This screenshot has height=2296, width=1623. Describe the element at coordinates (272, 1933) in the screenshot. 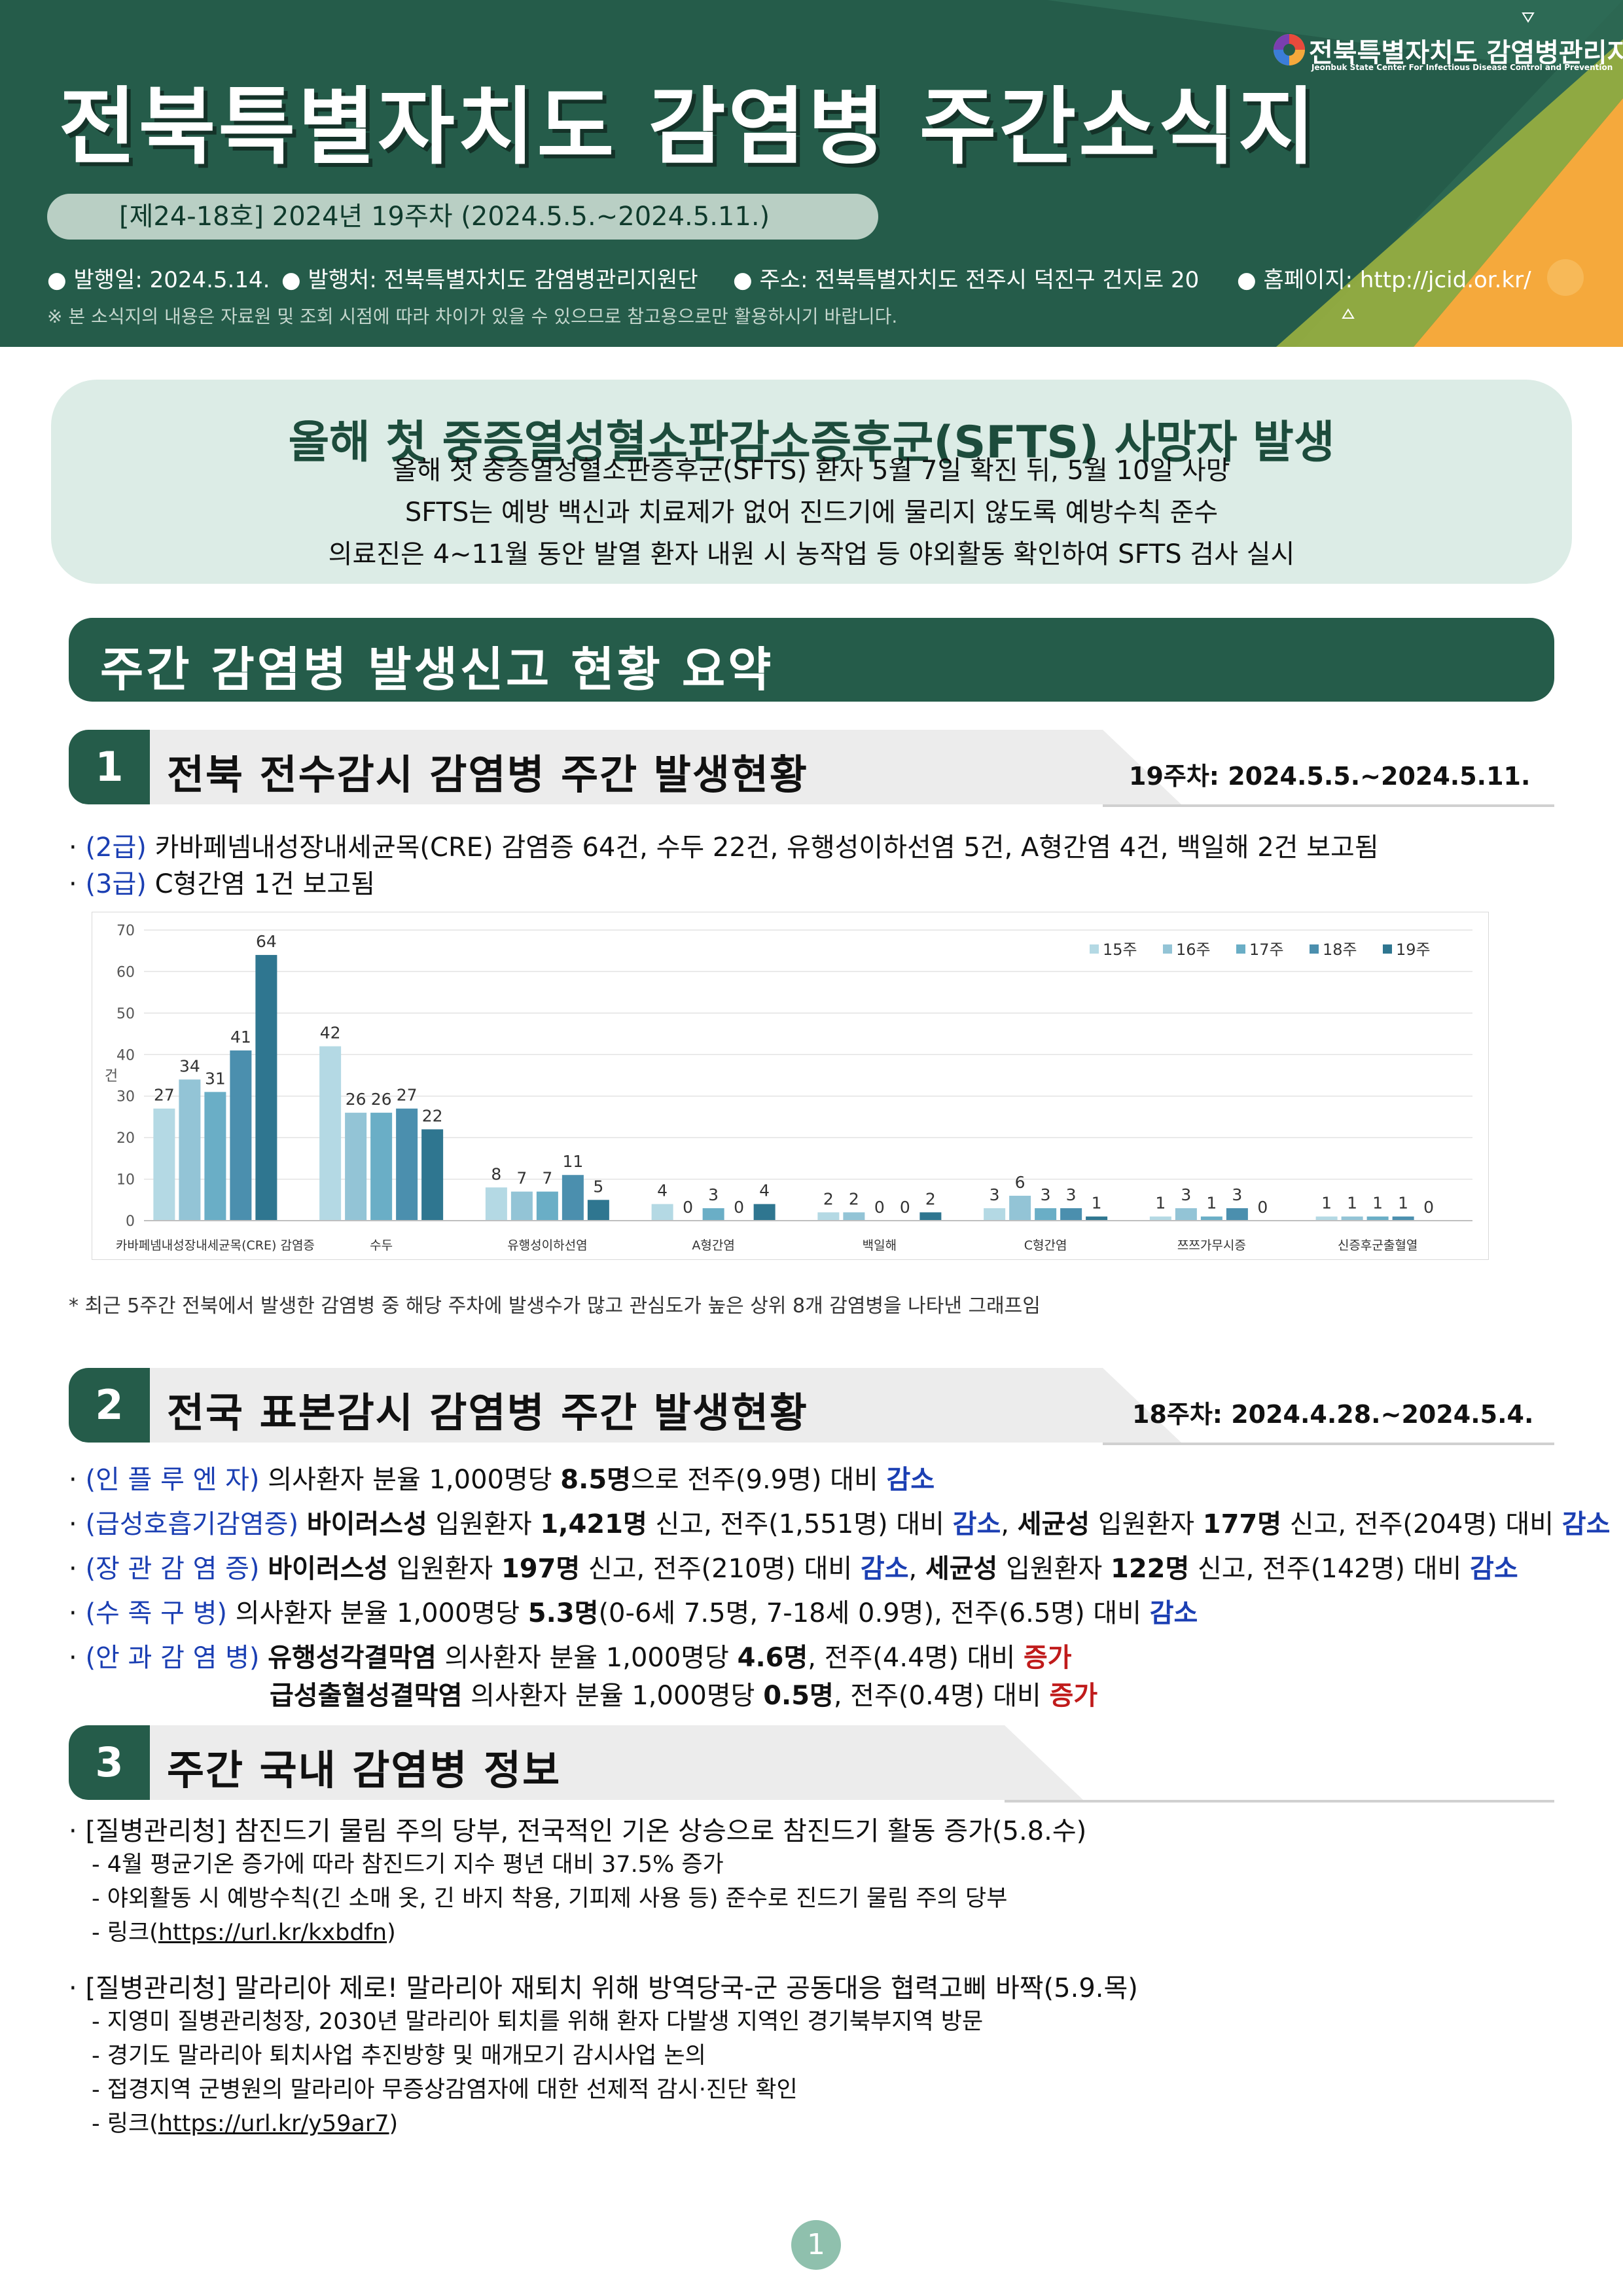

I see `news-link: https://url.kr/kxbdfn` at that location.